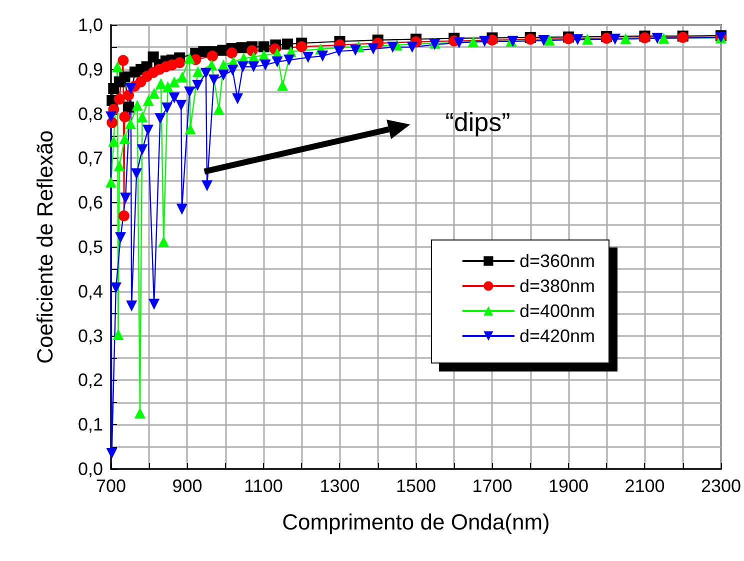  Describe the element at coordinates (416, 522) in the screenshot. I see `x-axis-title: Comprimento de Onda(nm)` at that location.